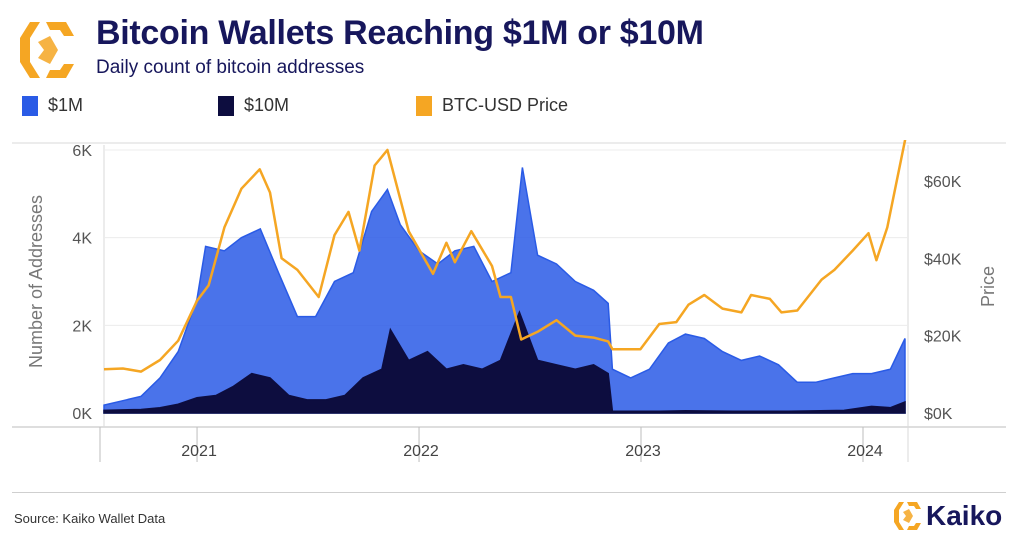 The height and width of the screenshot is (543, 1024). What do you see at coordinates (964, 515) in the screenshot?
I see `brand-name: Kaiko` at bounding box center [964, 515].